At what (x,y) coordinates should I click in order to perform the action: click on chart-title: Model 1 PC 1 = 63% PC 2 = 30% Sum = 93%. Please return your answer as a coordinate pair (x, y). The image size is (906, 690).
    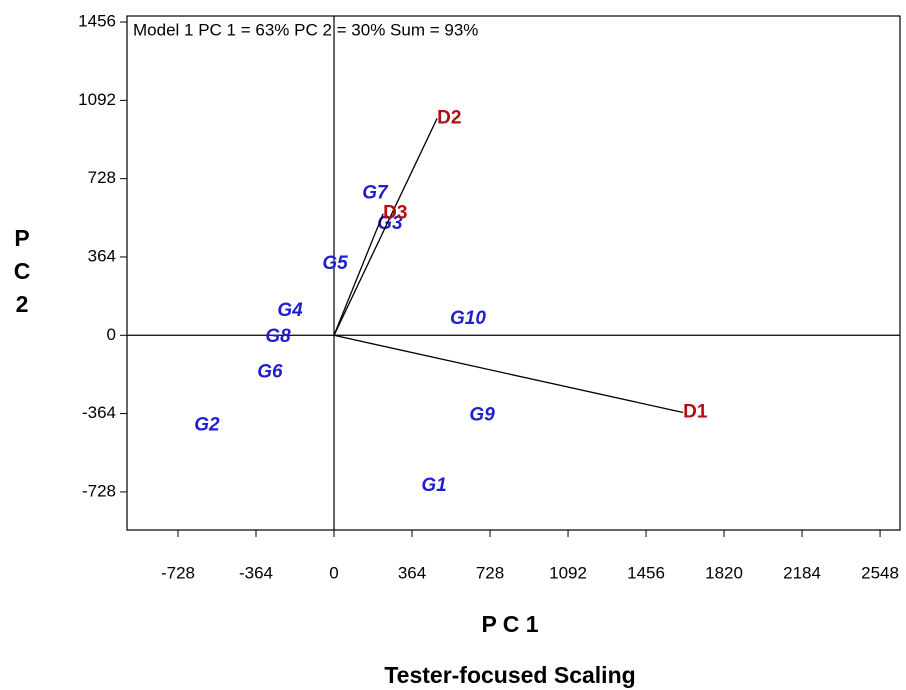
    Looking at the image, I should click on (305, 29).